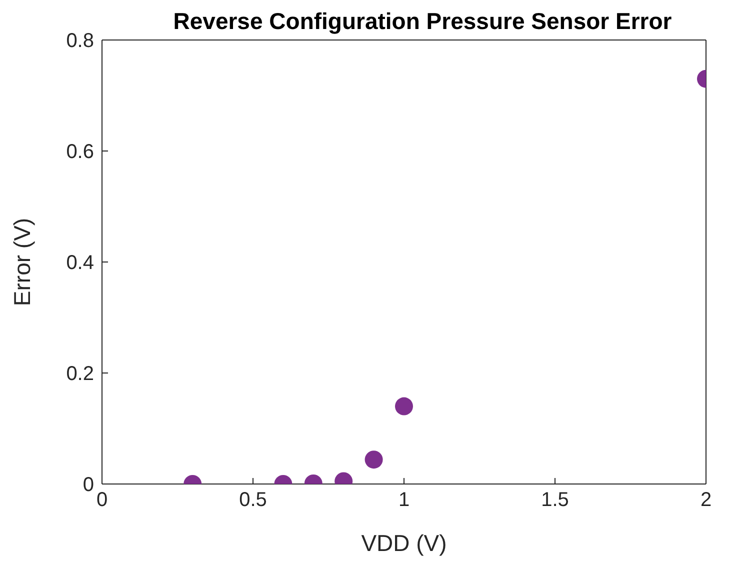 This screenshot has width=750, height=571. What do you see at coordinates (404, 500) in the screenshot?
I see `x-tick-label: 1` at bounding box center [404, 500].